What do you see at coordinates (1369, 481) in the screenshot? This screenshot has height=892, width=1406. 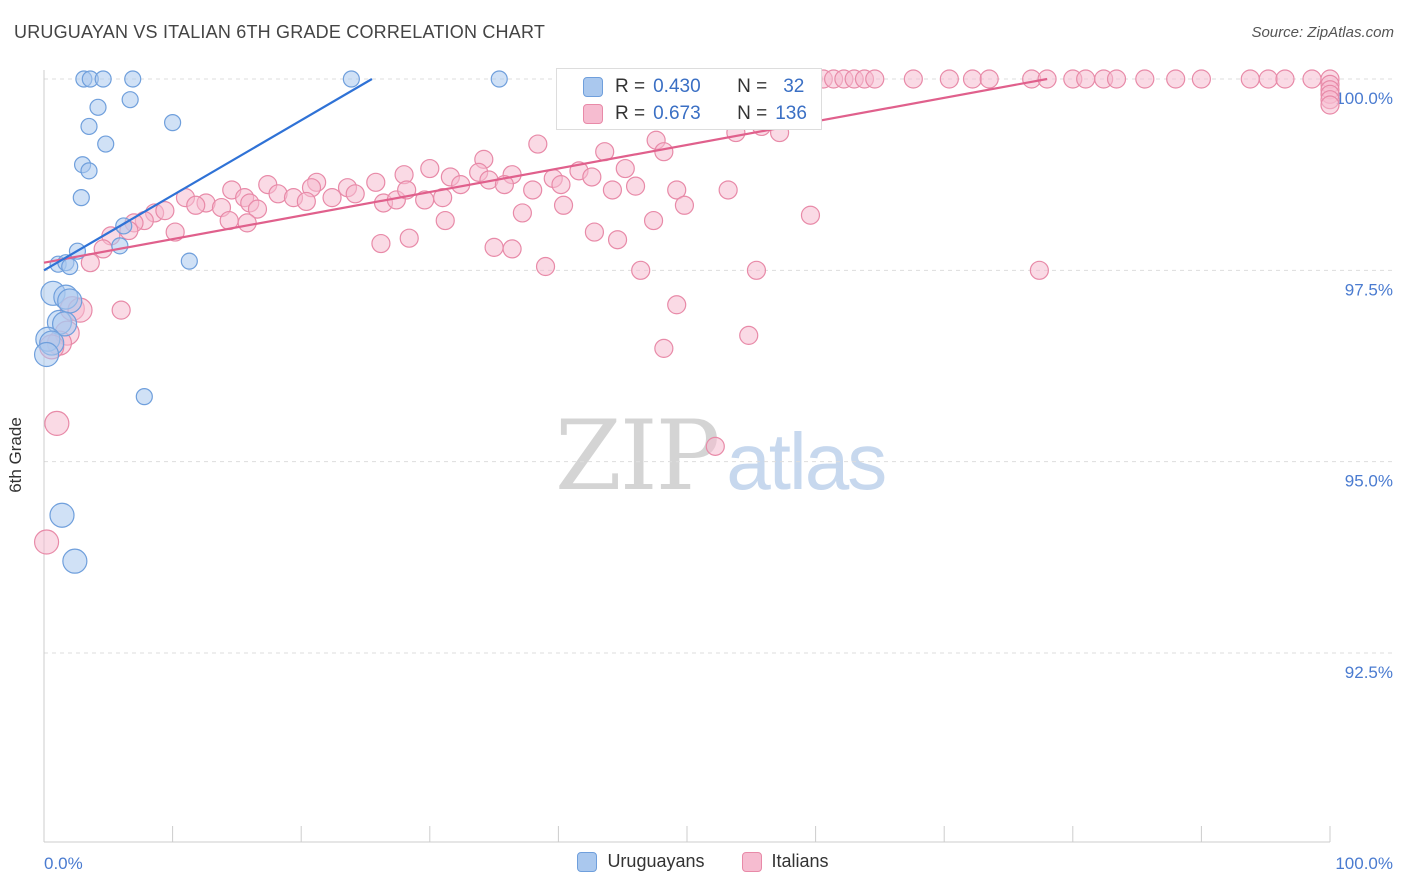 I see `y-tick-label: 95.0%` at bounding box center [1369, 481].